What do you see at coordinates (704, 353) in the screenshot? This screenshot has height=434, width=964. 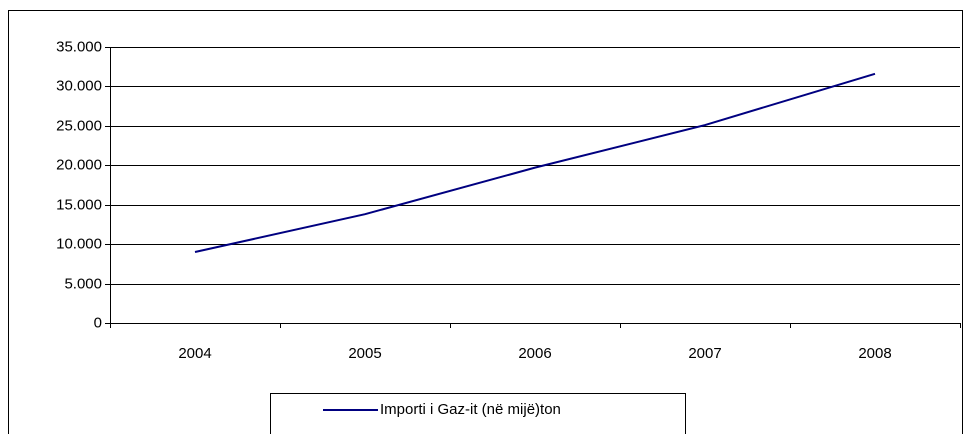 I see `x-tick-label: 2007` at bounding box center [704, 353].